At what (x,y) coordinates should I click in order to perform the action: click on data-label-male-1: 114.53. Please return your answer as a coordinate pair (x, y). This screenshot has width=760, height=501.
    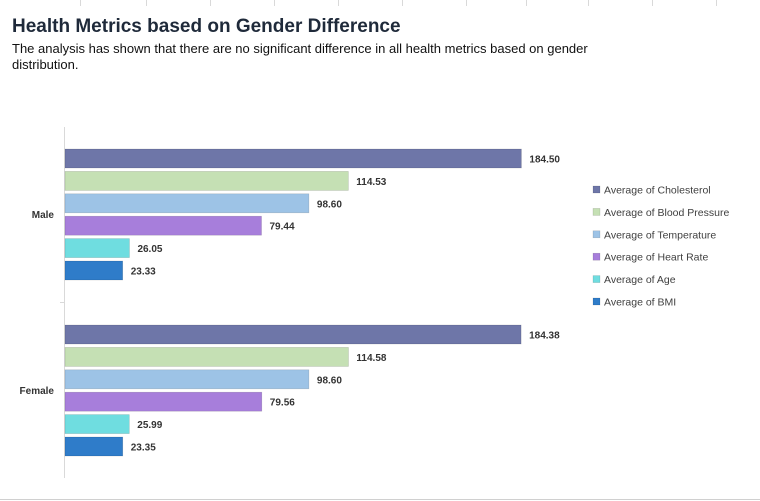
    Looking at the image, I should click on (371, 182).